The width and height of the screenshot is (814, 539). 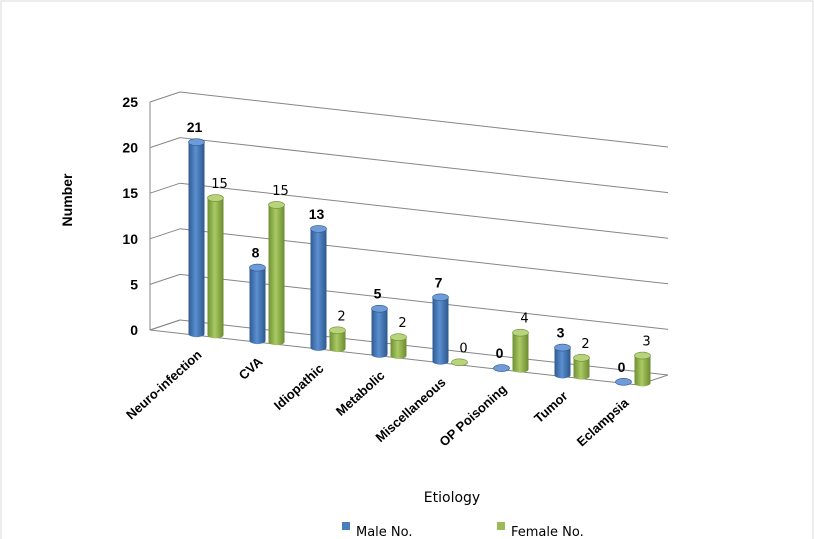 I want to click on bar-male-4-body, so click(x=440, y=331).